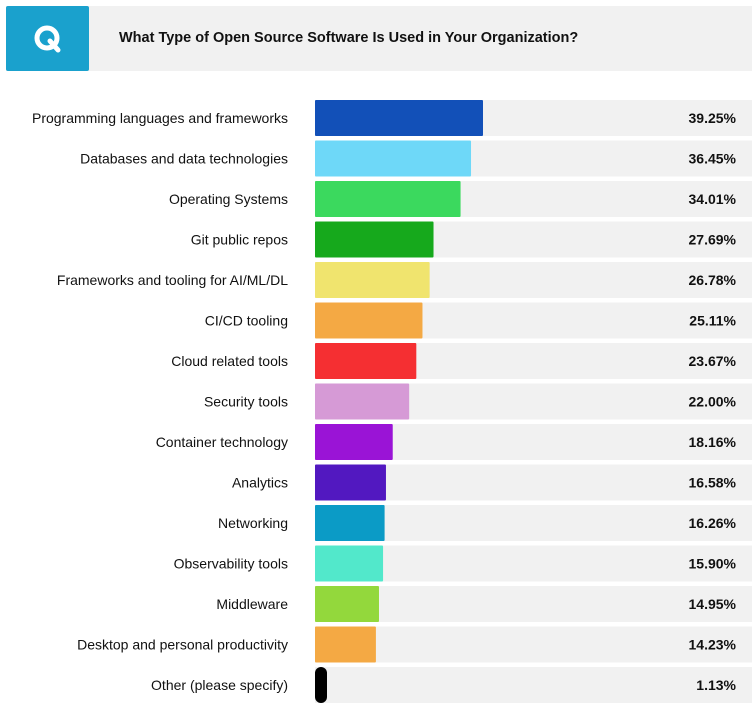  I want to click on bar-track-analytics, so click(533, 482).